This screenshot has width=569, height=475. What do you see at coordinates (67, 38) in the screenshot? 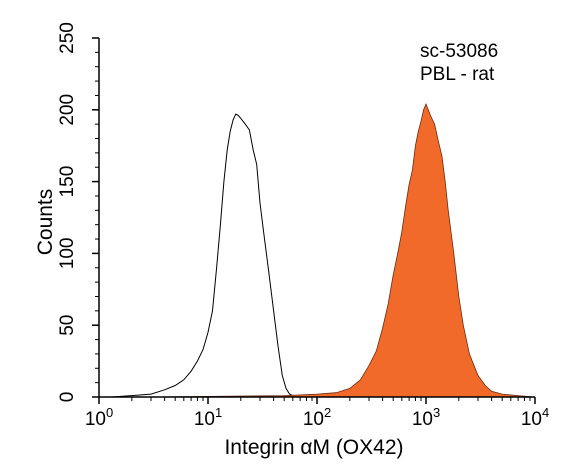
I see `y-tick-label: 250` at bounding box center [67, 38].